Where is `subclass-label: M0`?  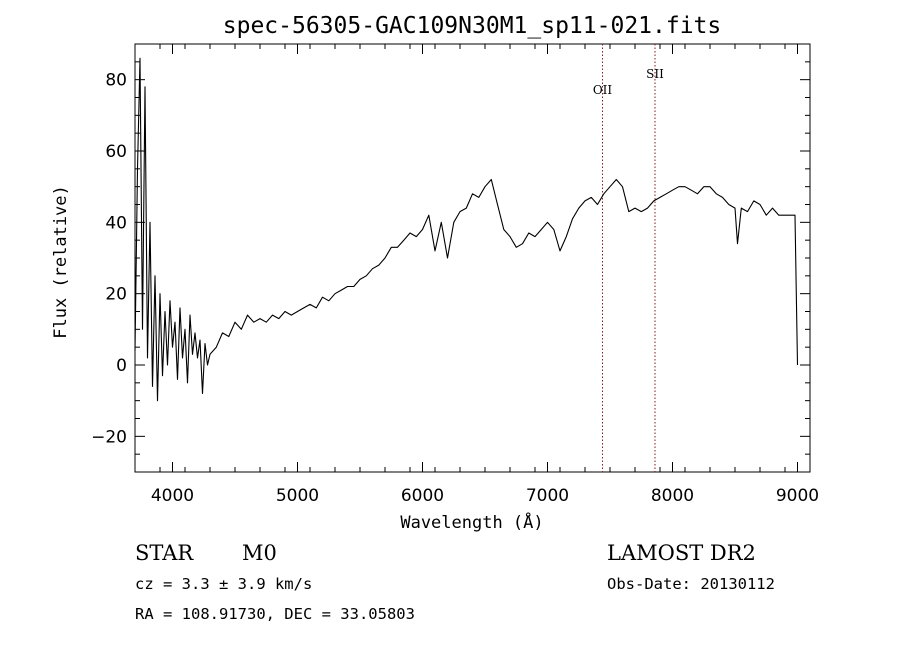
subclass-label: M0 is located at coordinates (259, 553).